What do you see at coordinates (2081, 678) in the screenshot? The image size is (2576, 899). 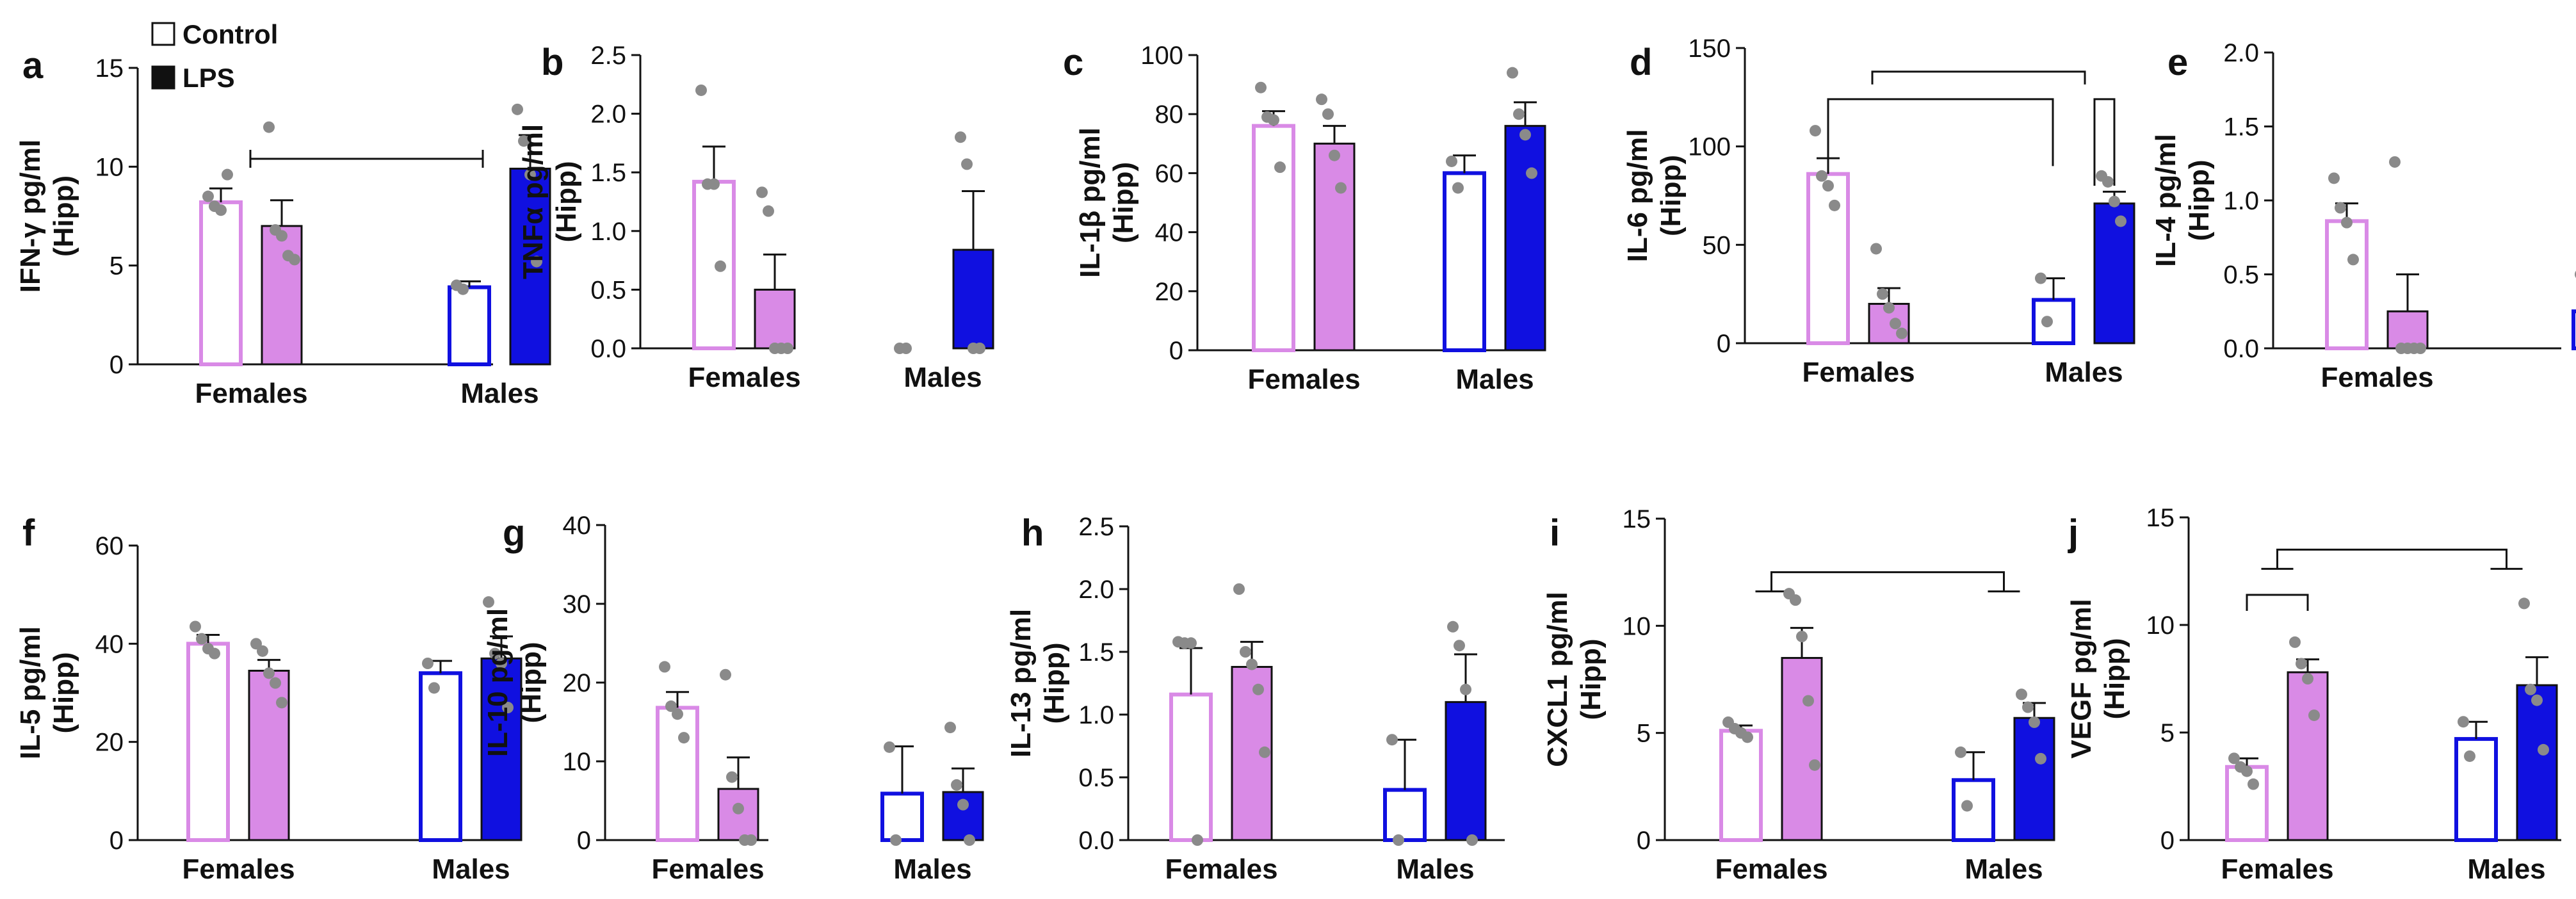 I see `y-axis-label-line: VEGF pg/ml` at bounding box center [2081, 678].